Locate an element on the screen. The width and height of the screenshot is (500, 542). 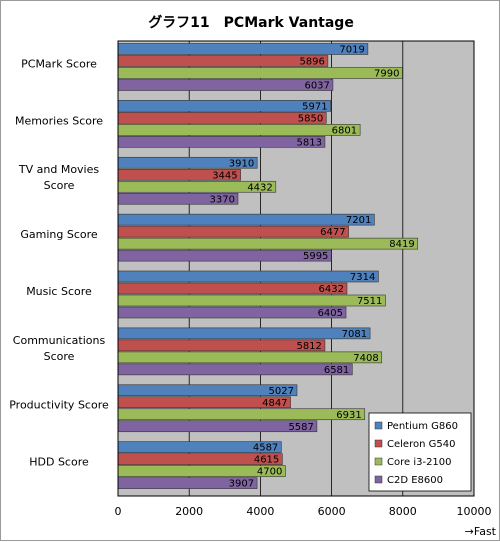
data-label: 3445 is located at coordinates (224, 175).